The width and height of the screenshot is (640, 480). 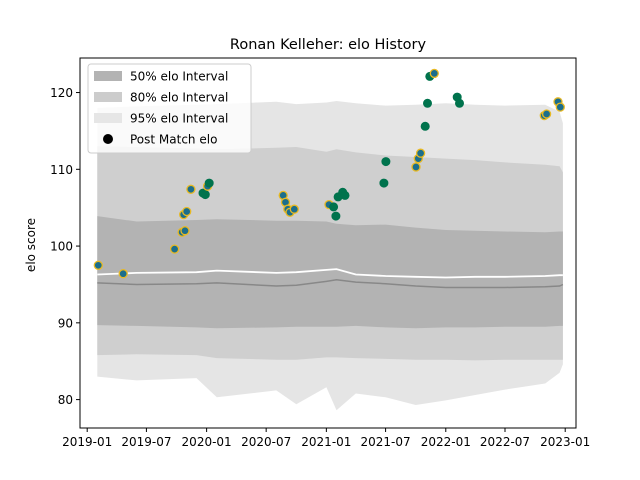 I want to click on x-tick-label: 2019-01, so click(x=87, y=442).